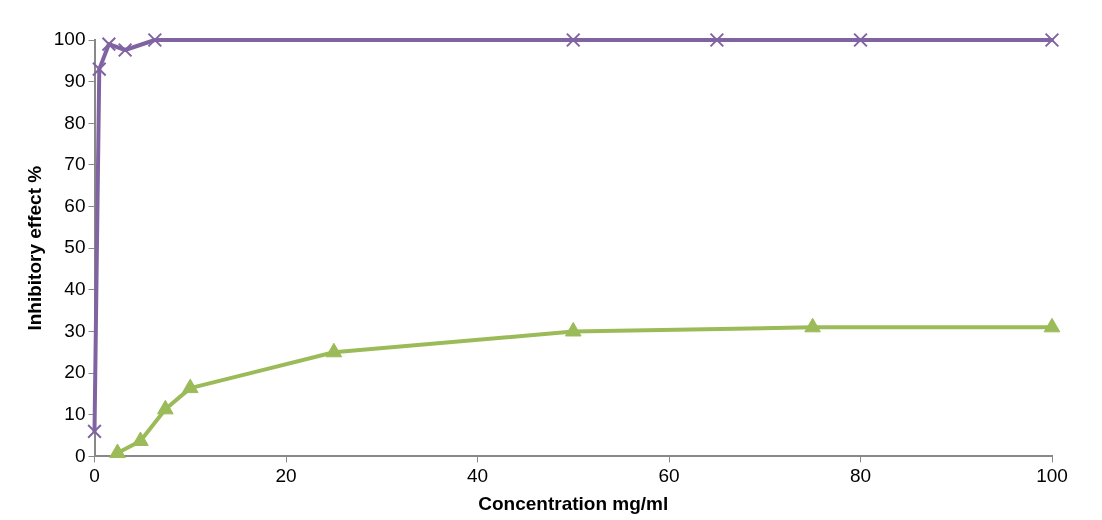 The width and height of the screenshot is (1102, 520). What do you see at coordinates (573, 503) in the screenshot?
I see `x-axis-title: Concentration mg/ml` at bounding box center [573, 503].